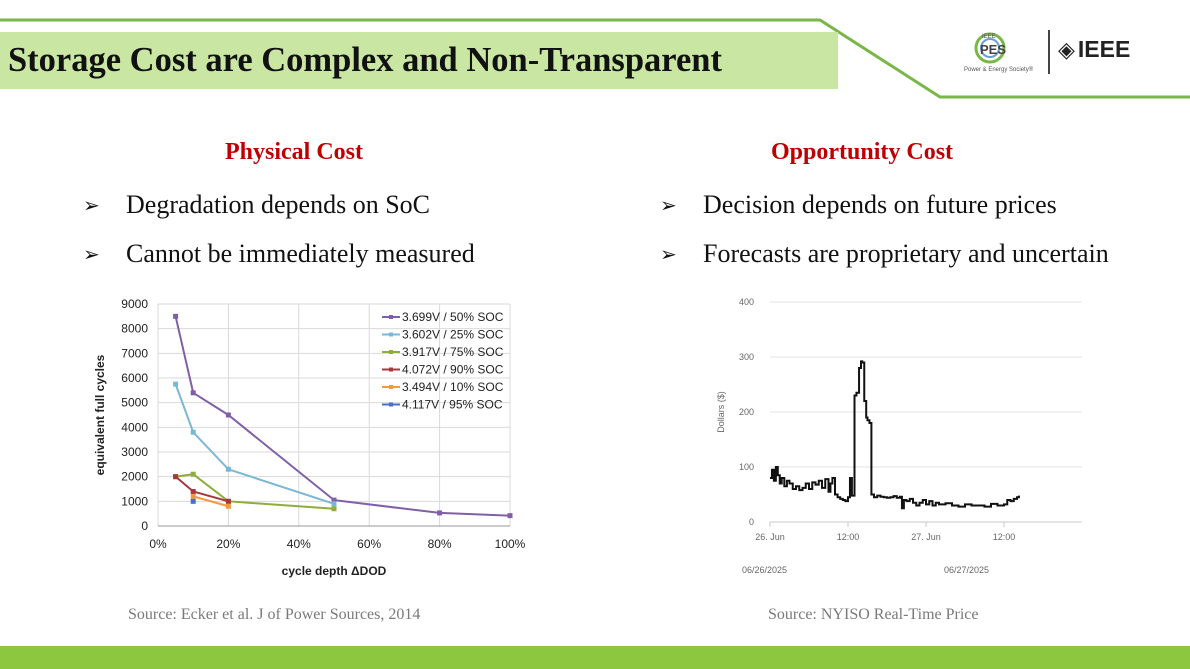  What do you see at coordinates (746, 412) in the screenshot?
I see `chart2-ytick-label: 200` at bounding box center [746, 412].